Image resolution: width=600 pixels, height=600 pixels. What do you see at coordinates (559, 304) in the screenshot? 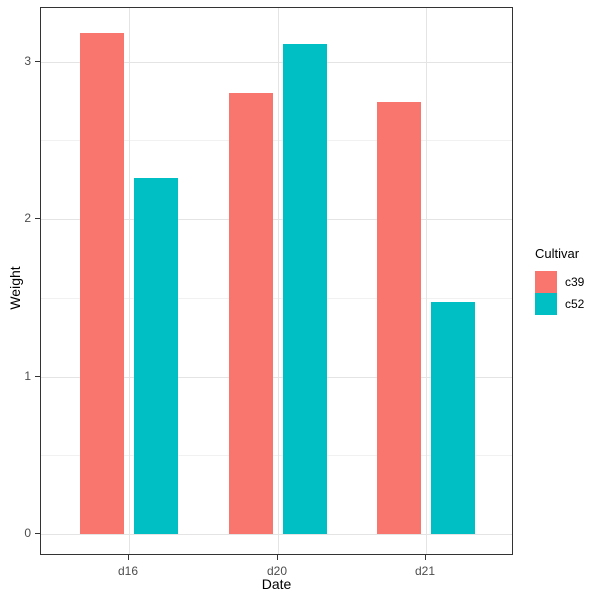
I see `legend-entry-c52: c52` at bounding box center [559, 304].